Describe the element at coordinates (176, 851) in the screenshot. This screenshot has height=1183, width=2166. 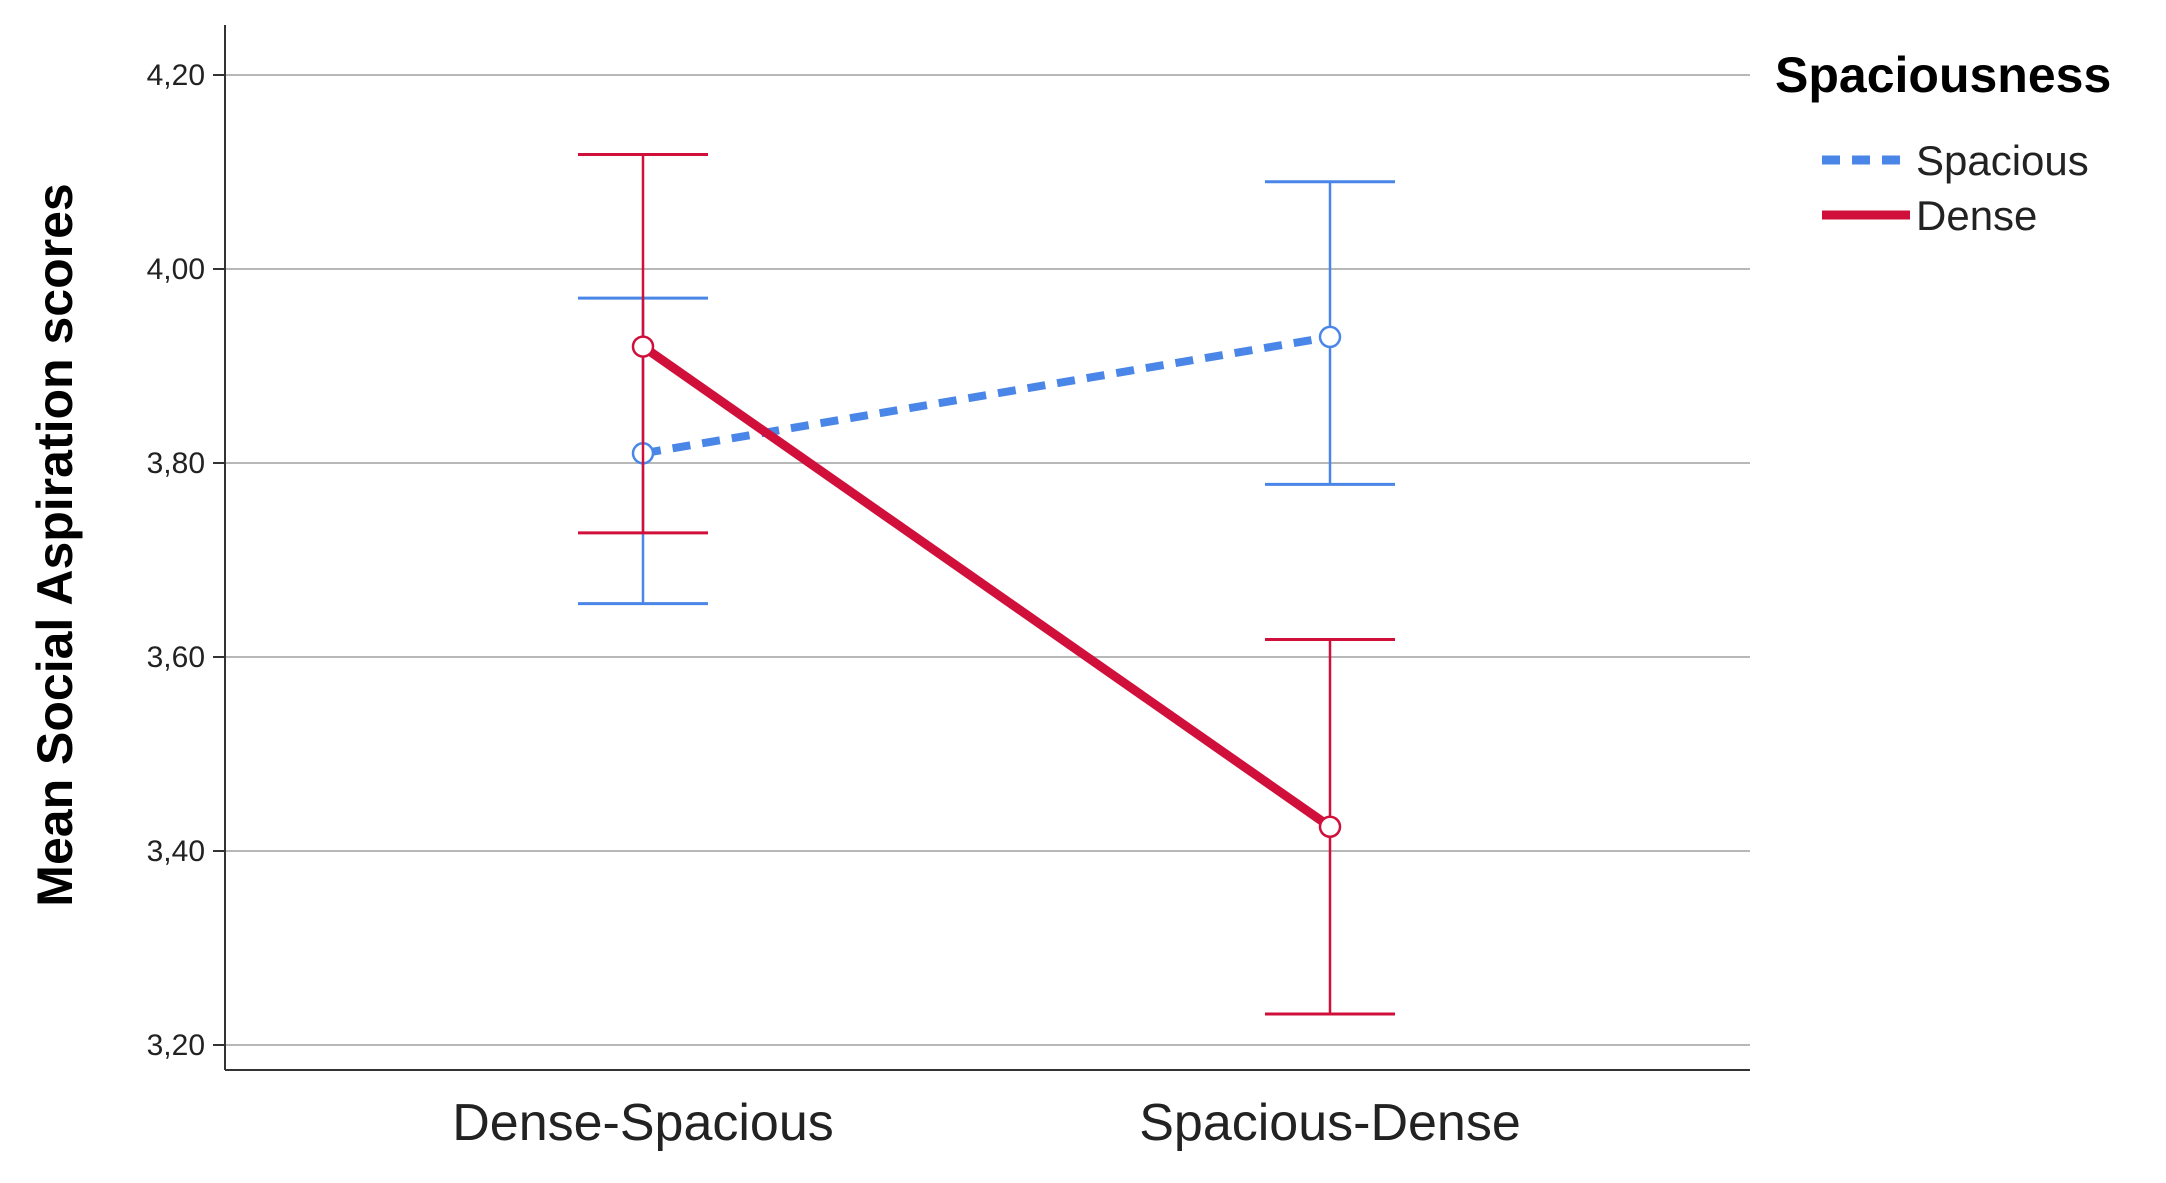
I see `y-tick-label: 3,40` at that location.